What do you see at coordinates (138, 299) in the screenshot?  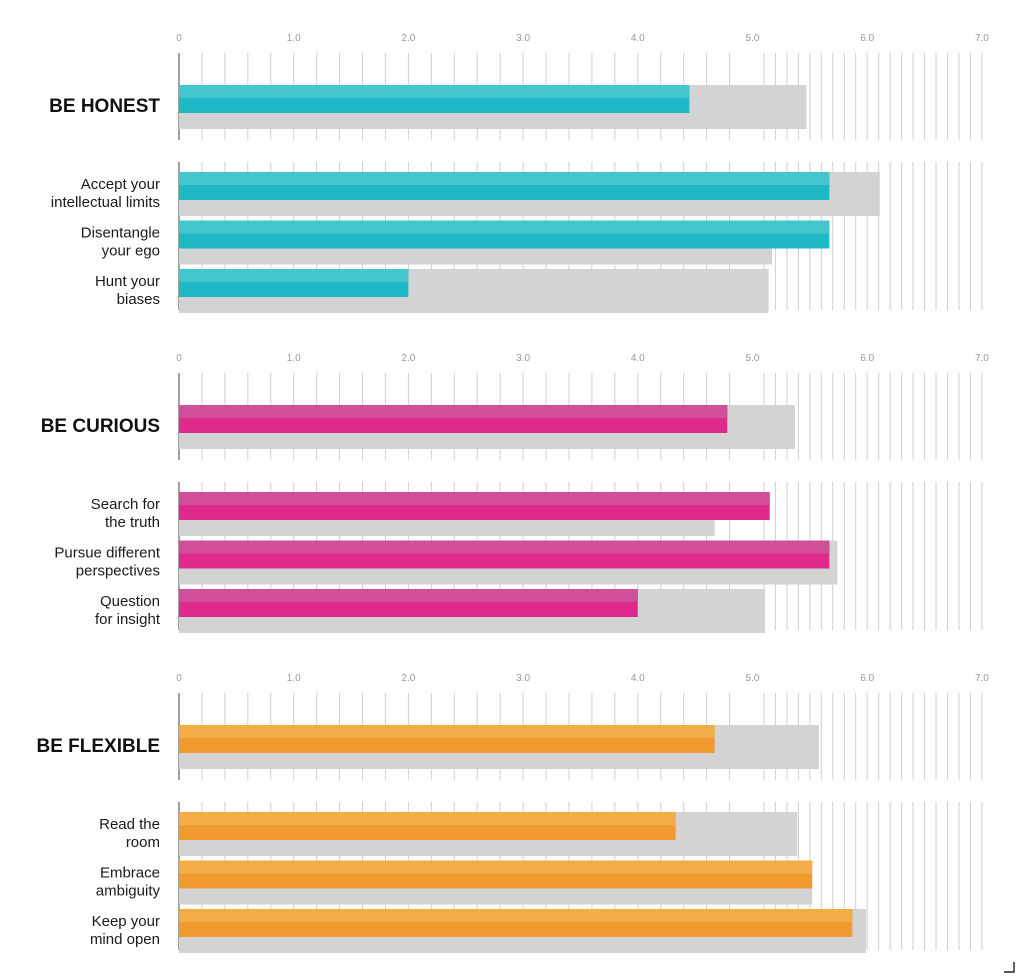 I see `item-label-line-2: biases` at bounding box center [138, 299].